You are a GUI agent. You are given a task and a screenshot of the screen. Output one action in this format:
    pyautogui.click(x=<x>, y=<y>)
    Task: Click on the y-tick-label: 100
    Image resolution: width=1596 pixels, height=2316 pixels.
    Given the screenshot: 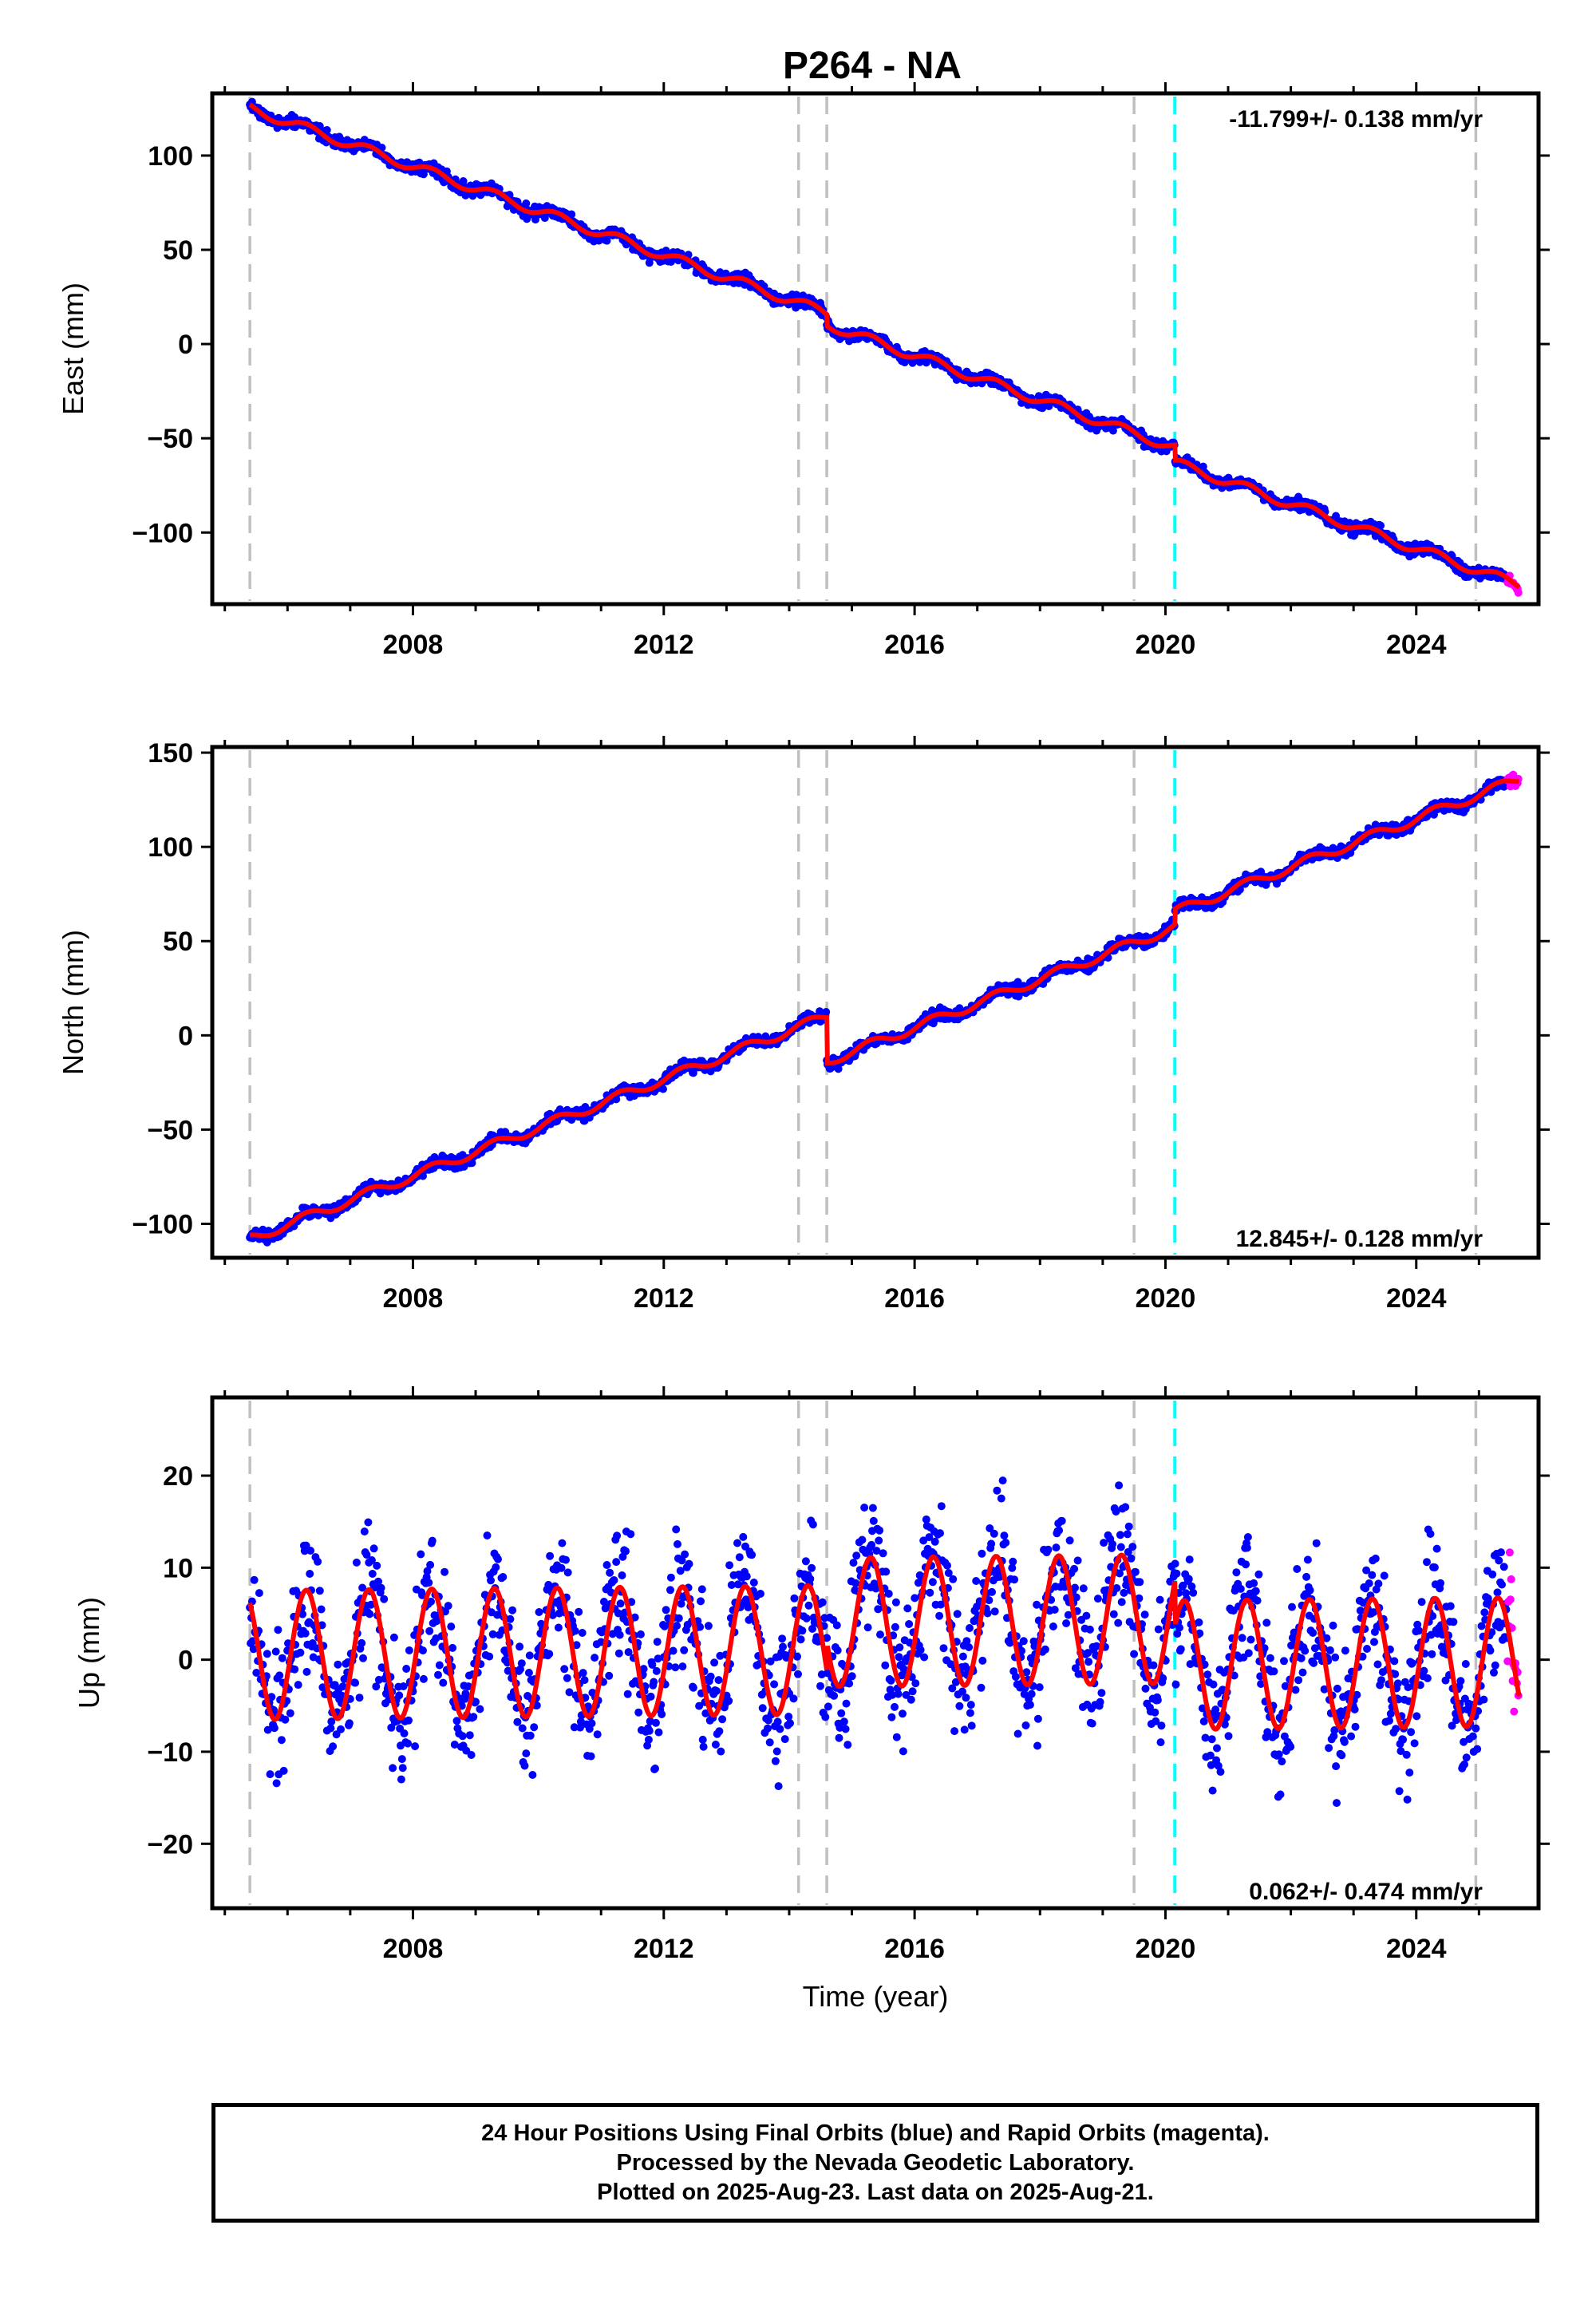 What is the action you would take?
    pyautogui.click(x=170, y=847)
    